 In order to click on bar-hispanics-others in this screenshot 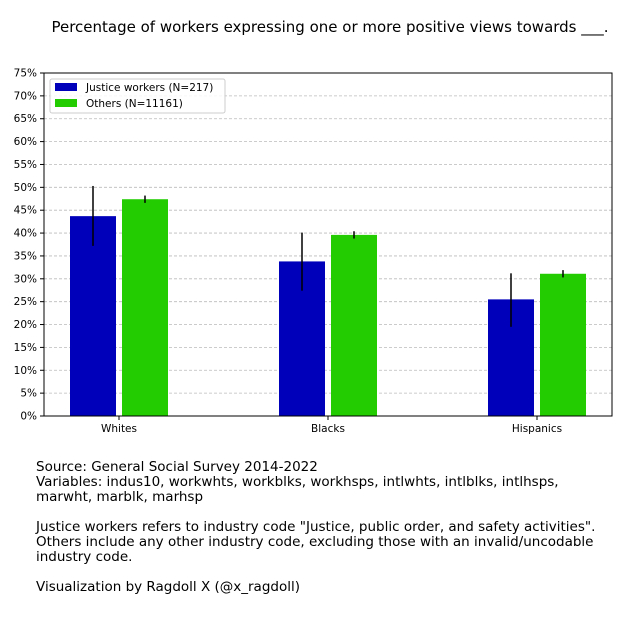, I will do `click(563, 344)`.